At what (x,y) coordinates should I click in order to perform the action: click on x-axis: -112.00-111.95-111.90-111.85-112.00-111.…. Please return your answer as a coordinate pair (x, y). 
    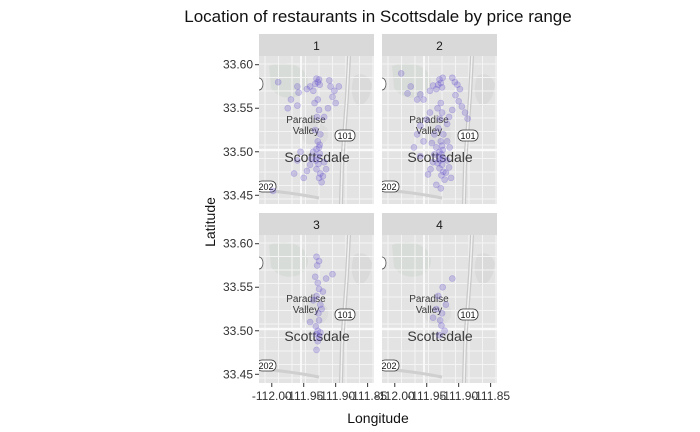
    Looking at the image, I should click on (381, 393).